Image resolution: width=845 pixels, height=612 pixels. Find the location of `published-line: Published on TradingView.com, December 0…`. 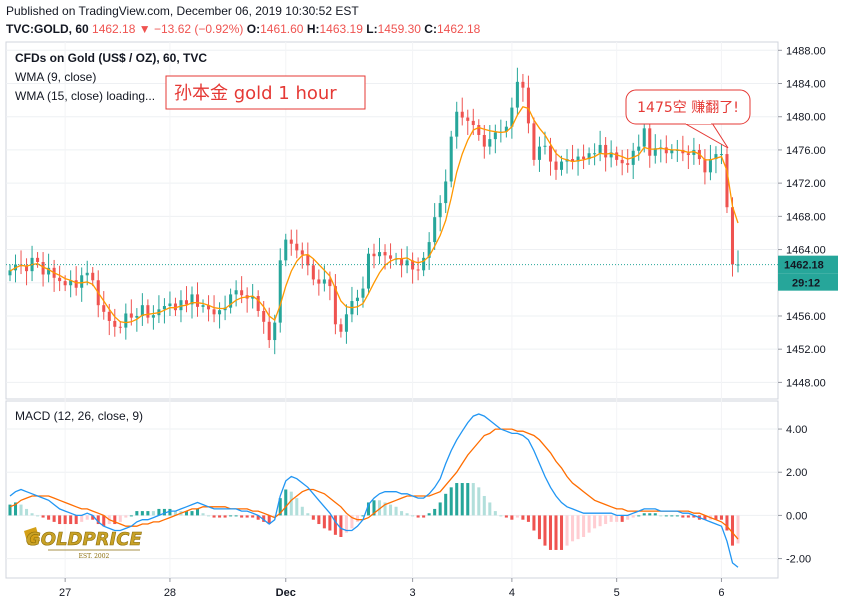

published-line: Published on TradingView.com, December 0… is located at coordinates (182, 11).